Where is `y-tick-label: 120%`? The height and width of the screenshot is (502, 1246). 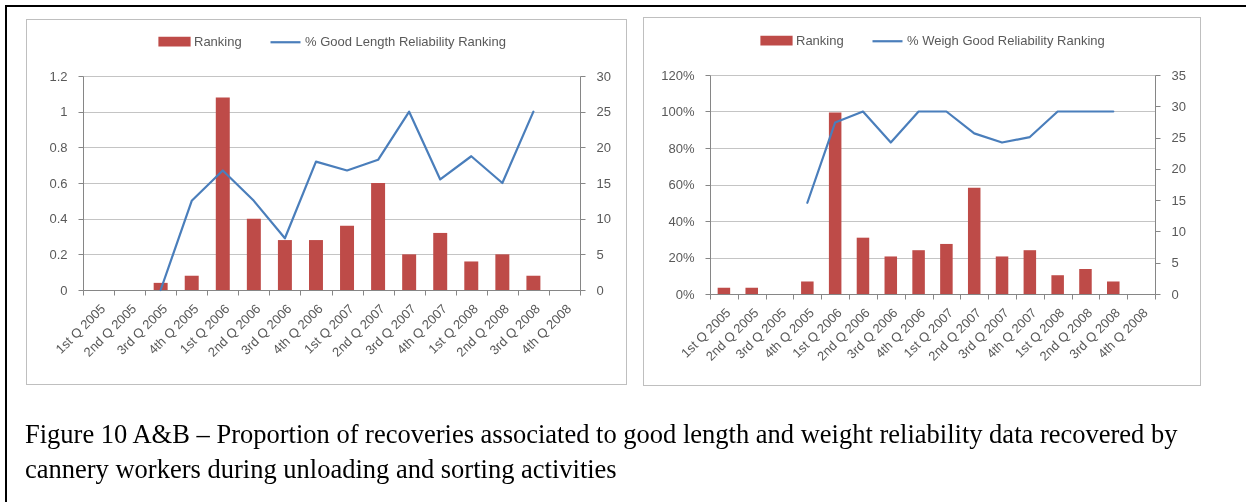
y-tick-label: 120% is located at coordinates (678, 75).